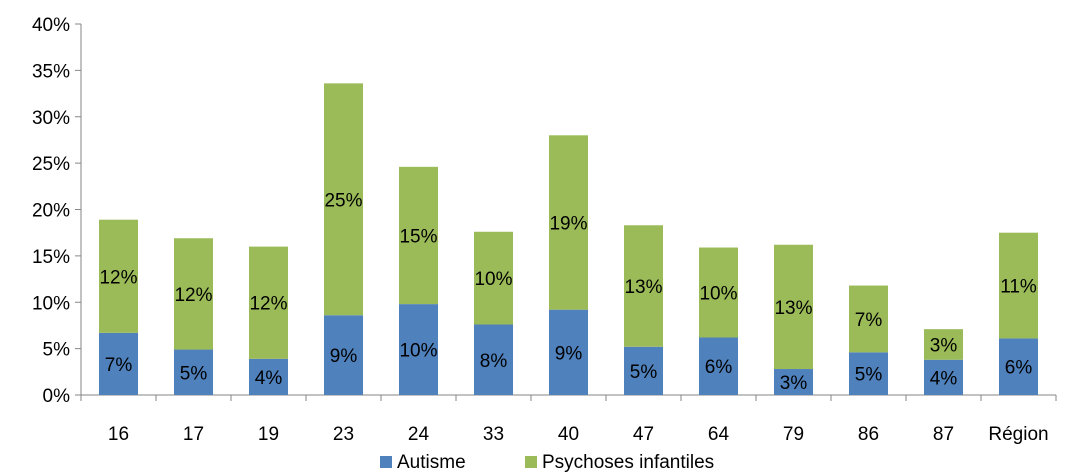  What do you see at coordinates (51, 303) in the screenshot?
I see `y-tick-label: 10%` at bounding box center [51, 303].